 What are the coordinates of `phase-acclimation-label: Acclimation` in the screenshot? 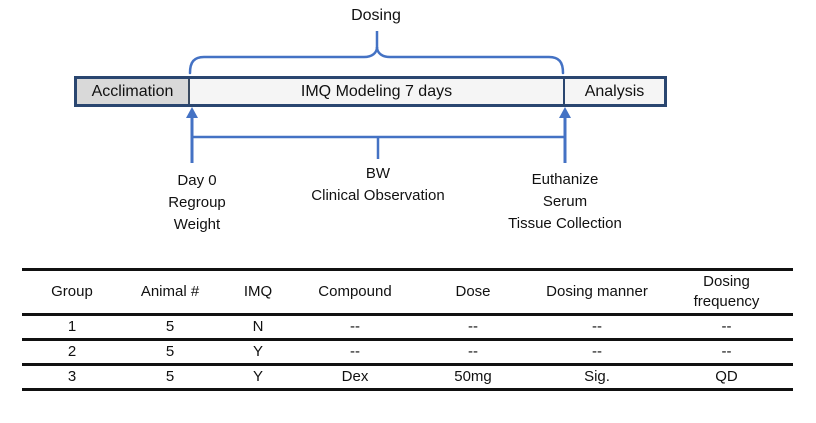 It's located at (132, 91).